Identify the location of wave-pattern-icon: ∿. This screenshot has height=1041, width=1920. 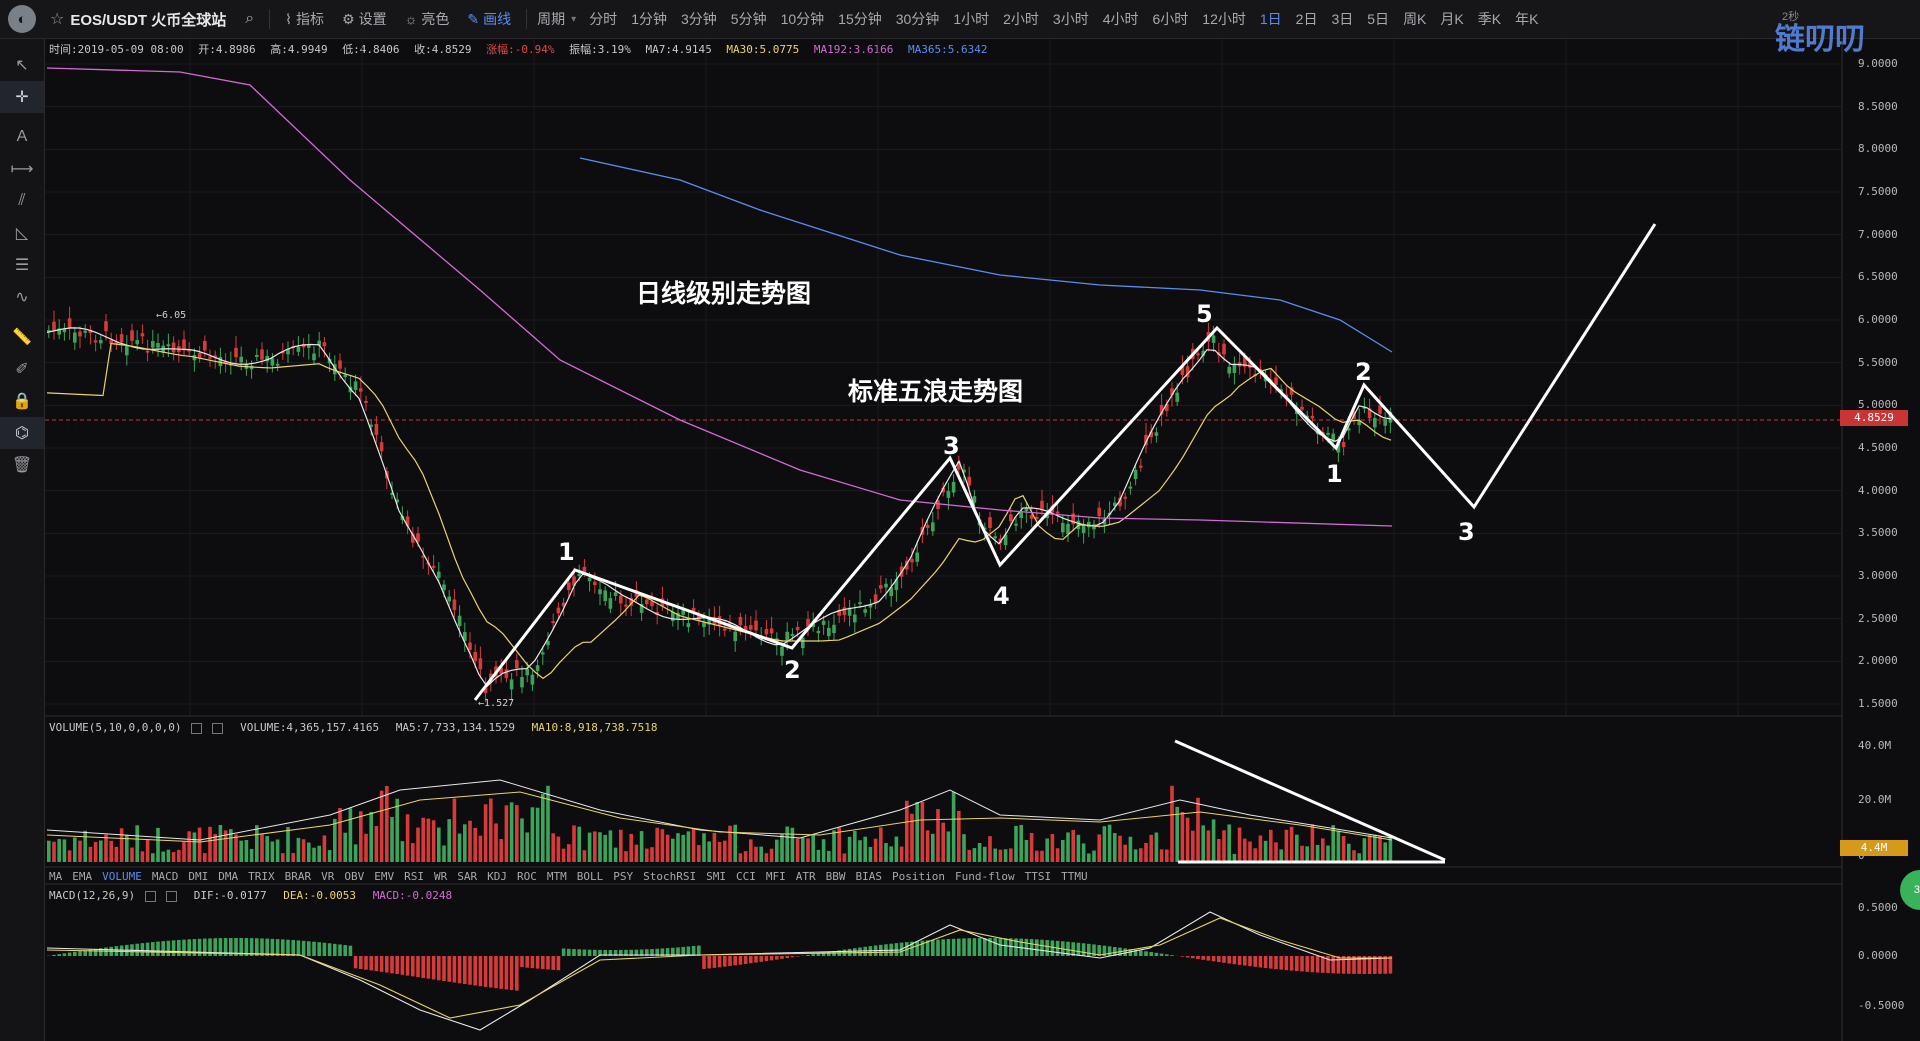
(22, 297).